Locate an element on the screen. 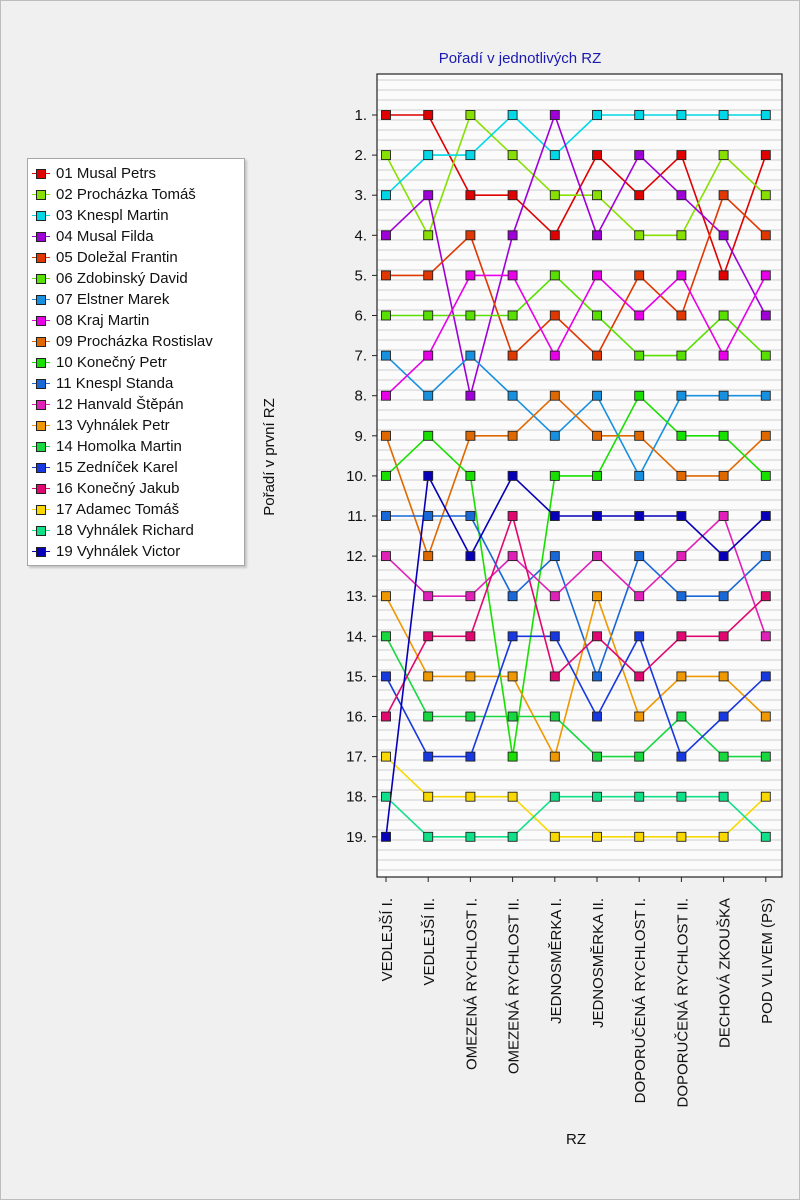 The image size is (800, 1200). y-tick-label: 16. is located at coordinates (356, 717).